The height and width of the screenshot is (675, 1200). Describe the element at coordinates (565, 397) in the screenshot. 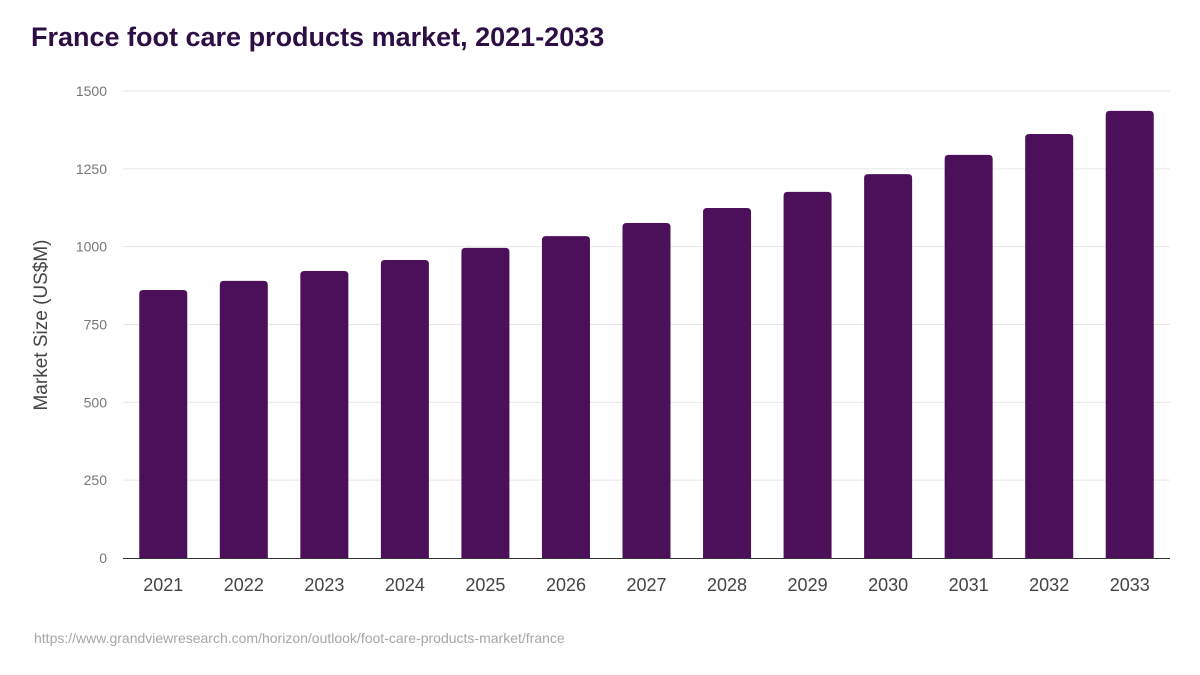

I see `bar-2026` at that location.